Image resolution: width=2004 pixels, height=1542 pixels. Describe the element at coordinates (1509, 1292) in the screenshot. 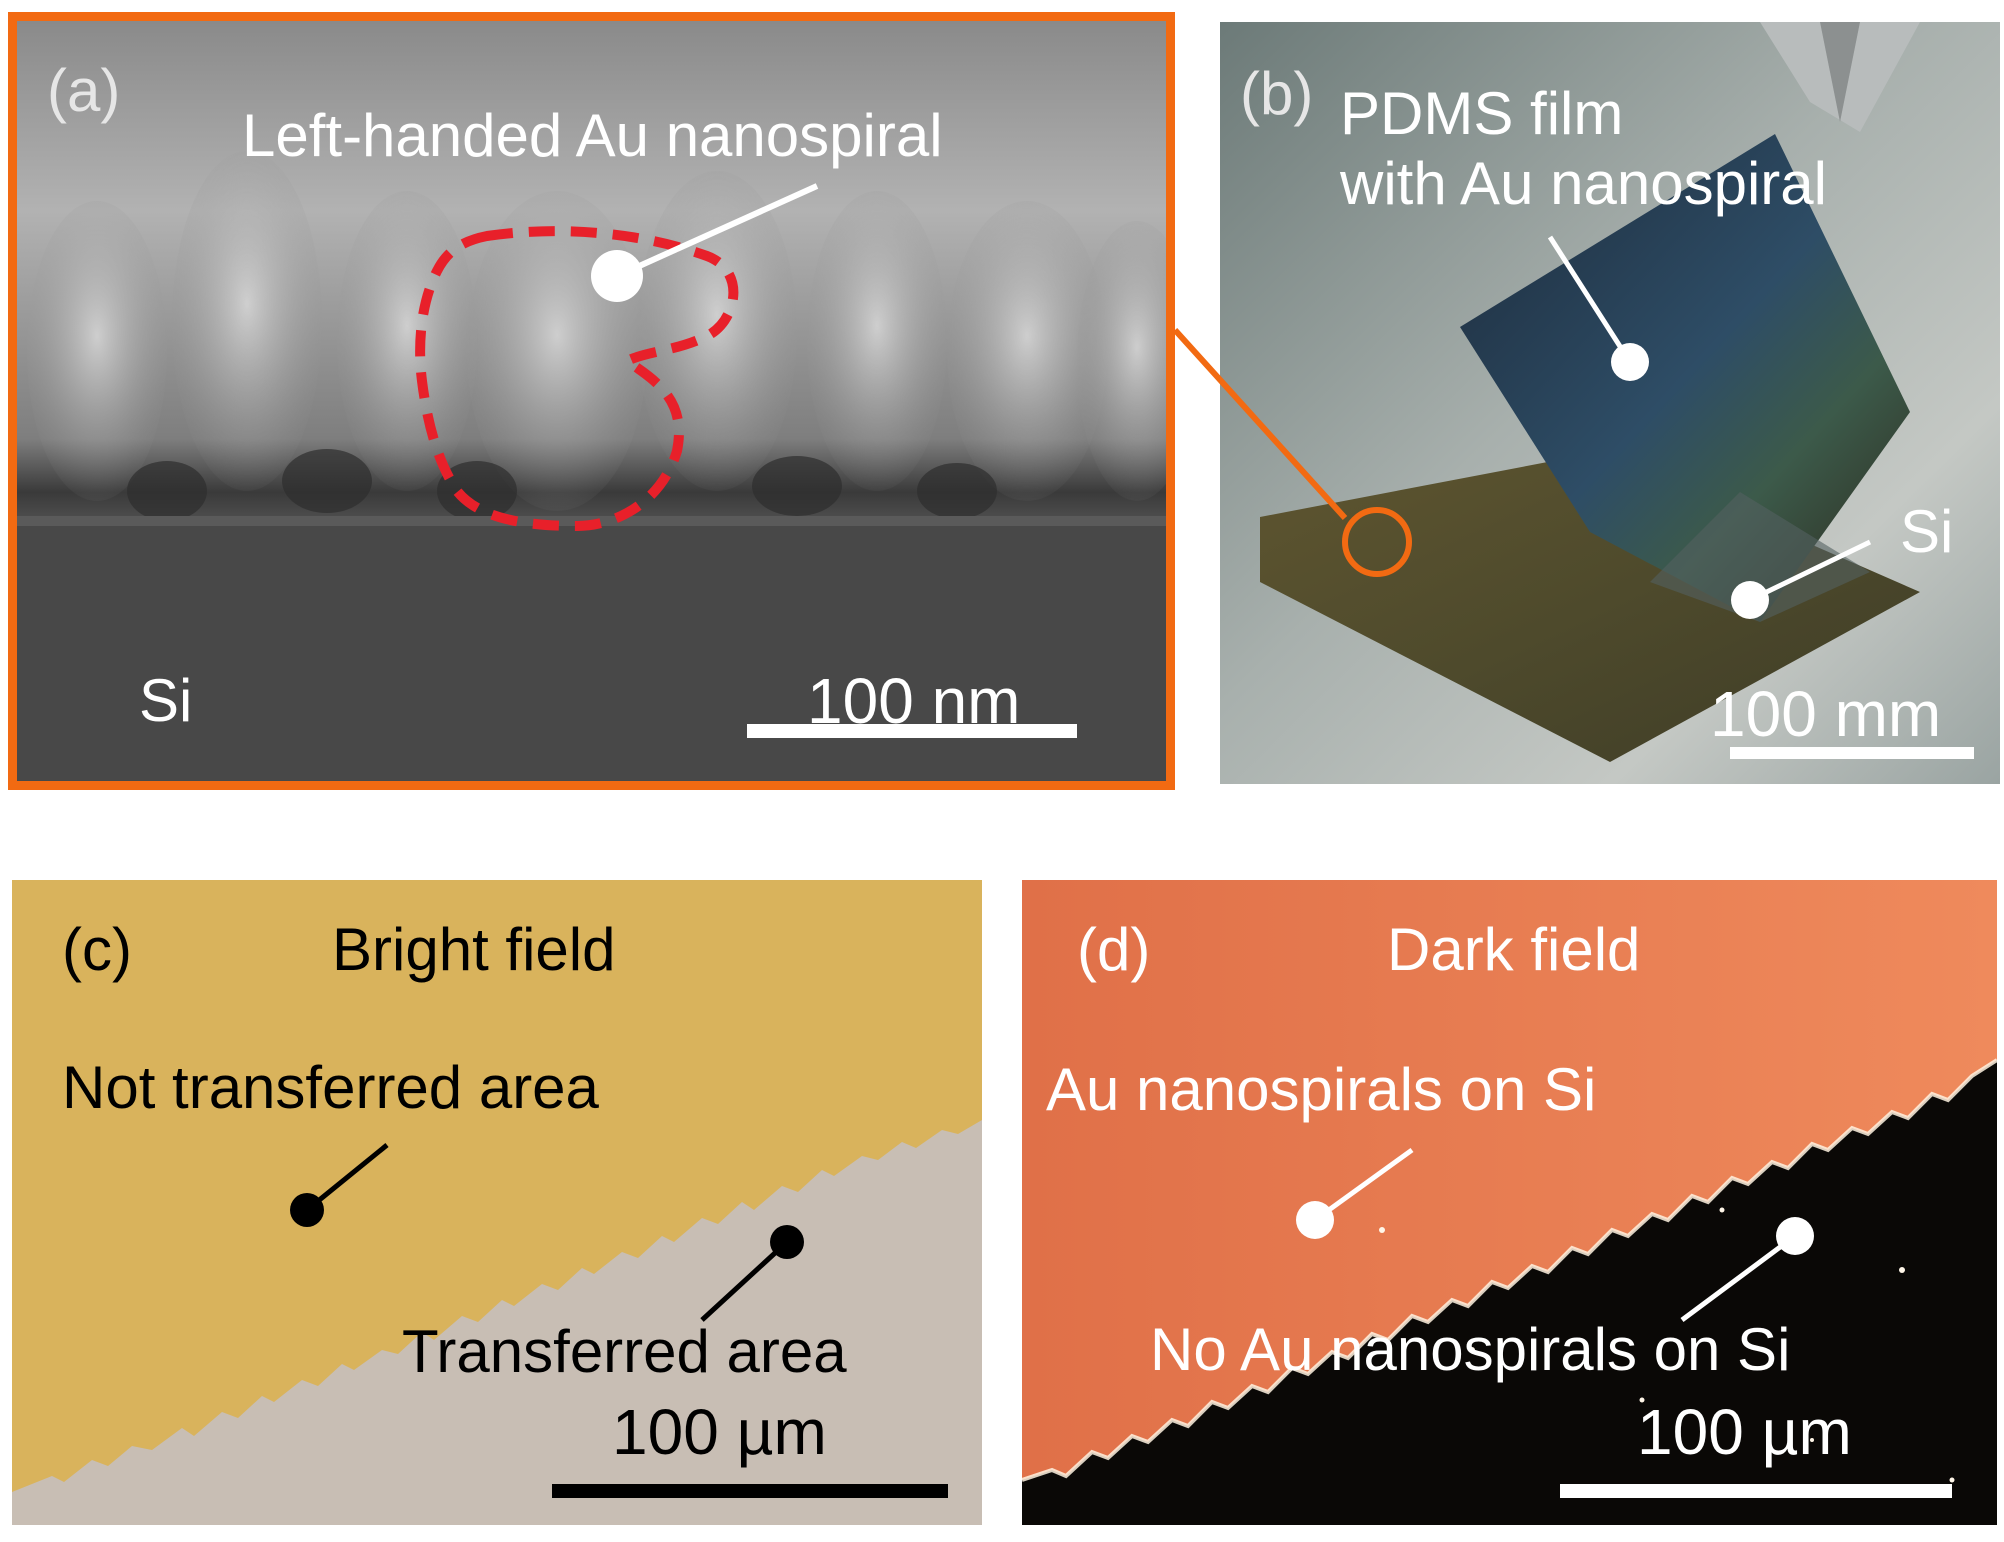

I see `no-spirals-region` at that location.